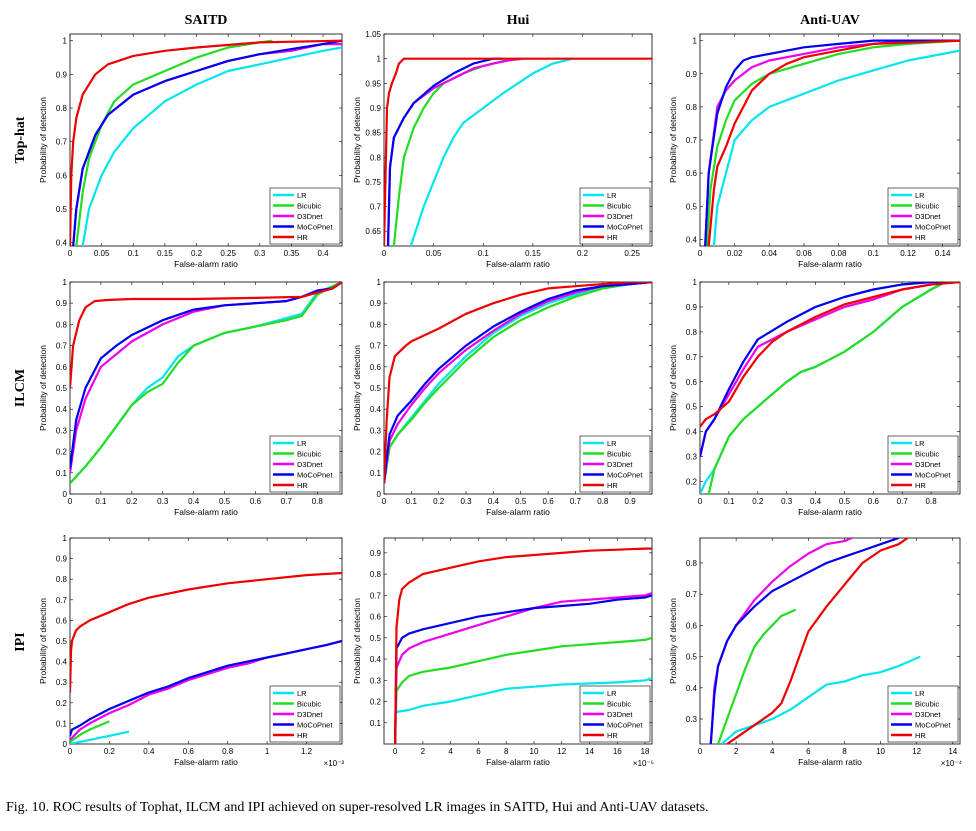  Describe the element at coordinates (880, 751) in the screenshot. I see `x-tick-label: 10` at that location.